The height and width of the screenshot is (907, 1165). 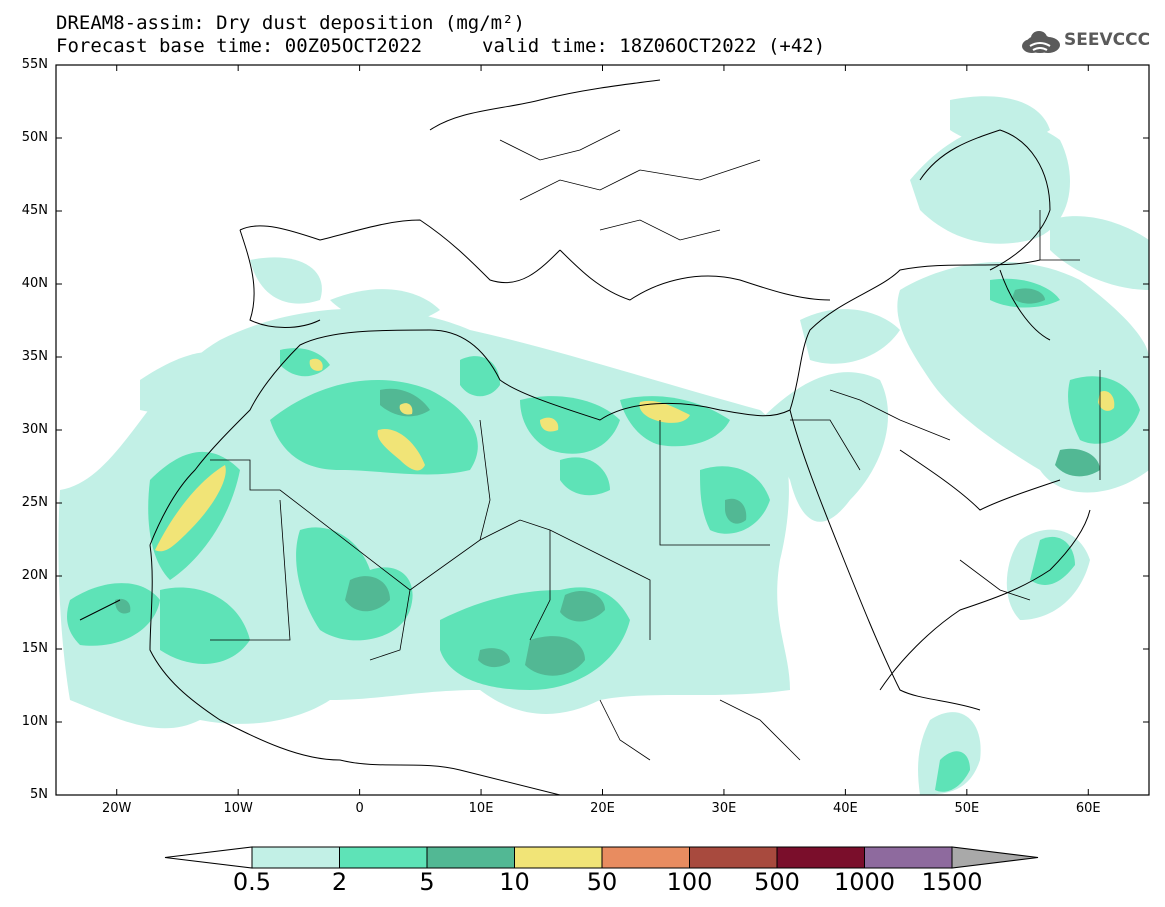 What do you see at coordinates (34, 575) in the screenshot?
I see `lat-tick-label: 20N` at bounding box center [34, 575].